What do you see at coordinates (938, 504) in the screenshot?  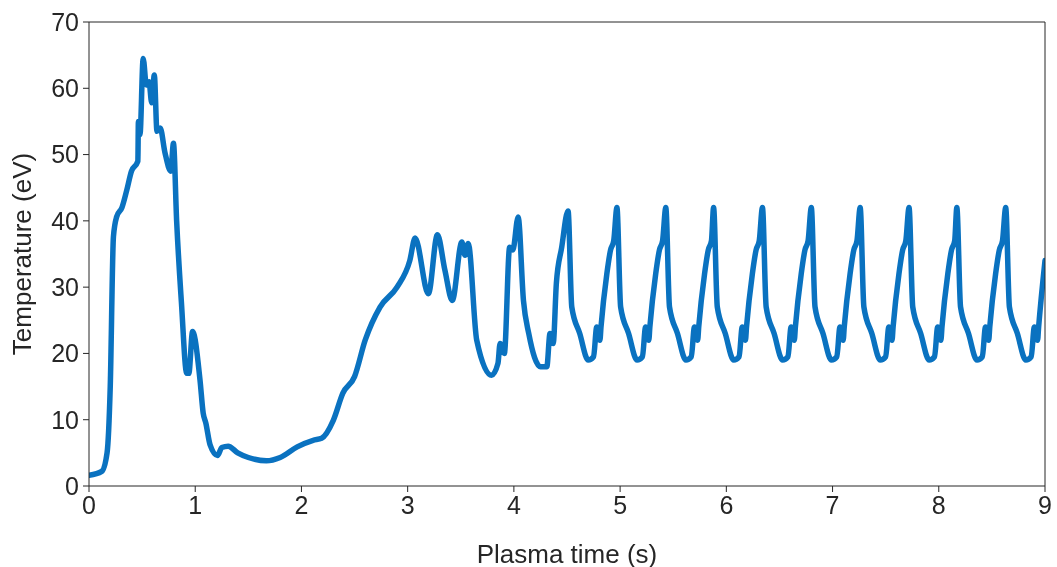 I see `x-tick-label: 8` at bounding box center [938, 504].